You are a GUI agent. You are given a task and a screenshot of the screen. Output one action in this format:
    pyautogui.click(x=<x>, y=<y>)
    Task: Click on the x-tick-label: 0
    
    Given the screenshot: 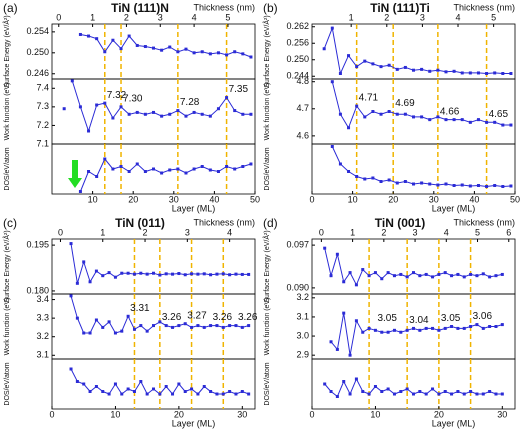 What is the action you would take?
    pyautogui.click(x=51, y=414)
    